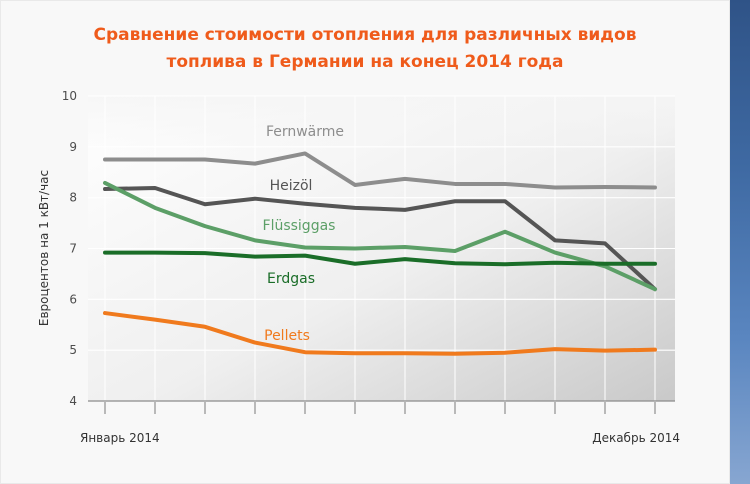  Describe the element at coordinates (381, 125) in the screenshot. I see `plot-top-fade` at that location.